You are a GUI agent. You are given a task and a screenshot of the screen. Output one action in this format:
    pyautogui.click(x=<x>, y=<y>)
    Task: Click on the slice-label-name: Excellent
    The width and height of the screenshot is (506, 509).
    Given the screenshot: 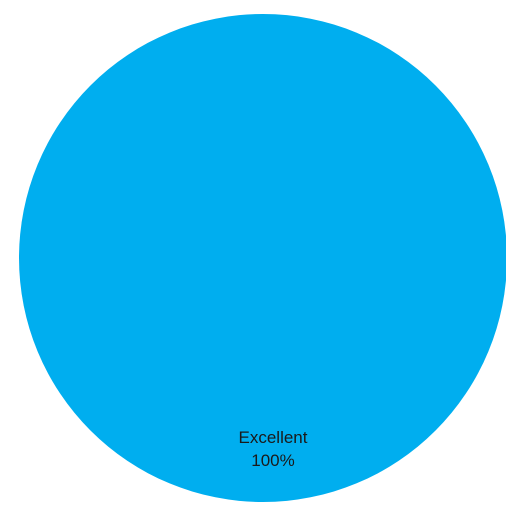 What is the action you would take?
    pyautogui.click(x=273, y=437)
    